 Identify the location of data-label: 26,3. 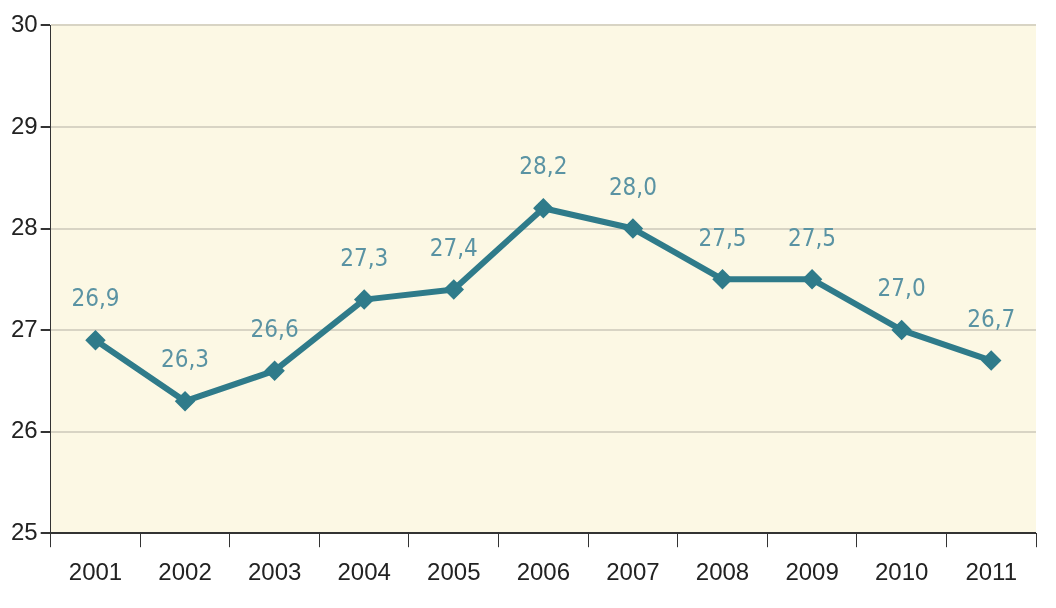
(185, 359).